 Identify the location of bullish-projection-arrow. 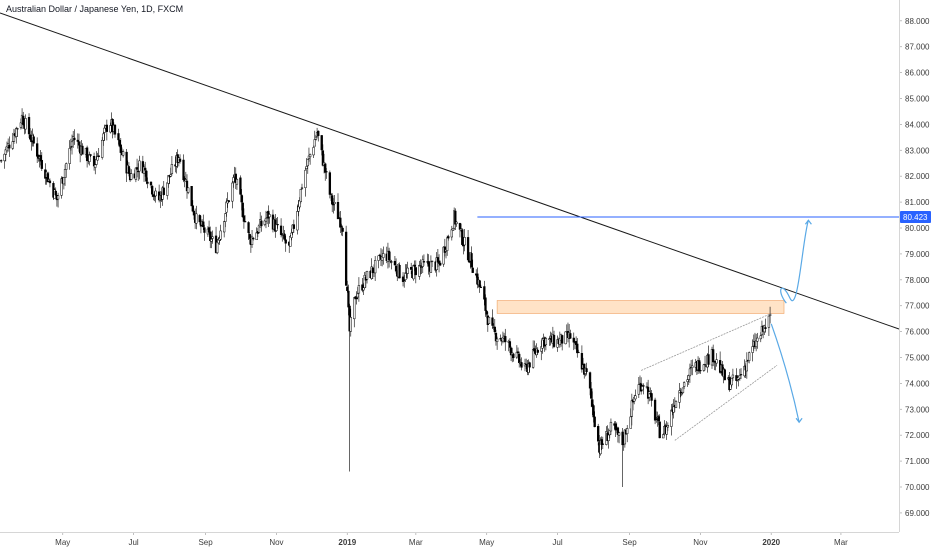
(794, 262).